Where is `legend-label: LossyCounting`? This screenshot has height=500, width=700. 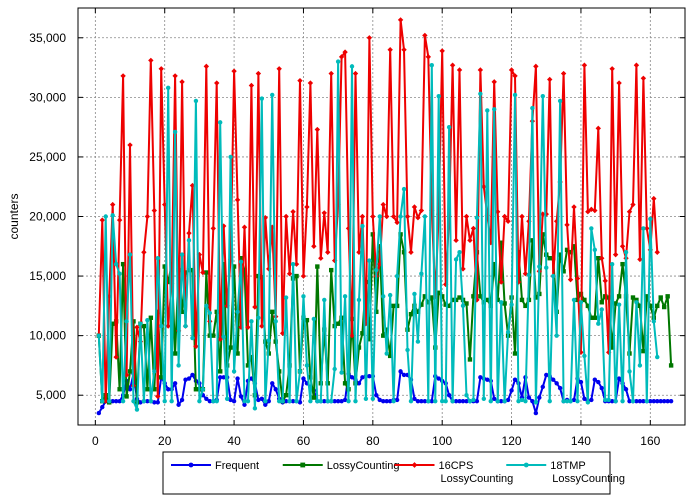
legend-label: LossyCounting is located at coordinates (363, 466).